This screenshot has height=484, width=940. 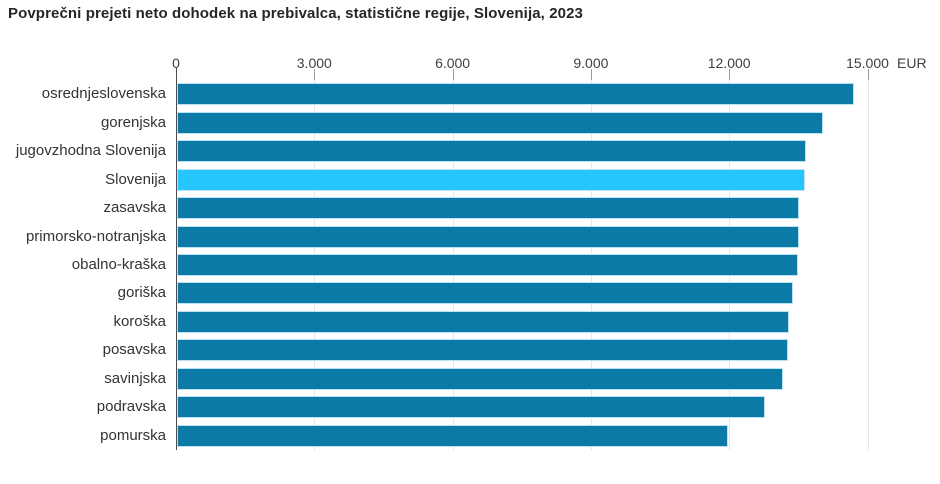 I want to click on row-label-jugovzhodna-slovenija: jugovzhodna Slovenija, so click(x=90, y=151).